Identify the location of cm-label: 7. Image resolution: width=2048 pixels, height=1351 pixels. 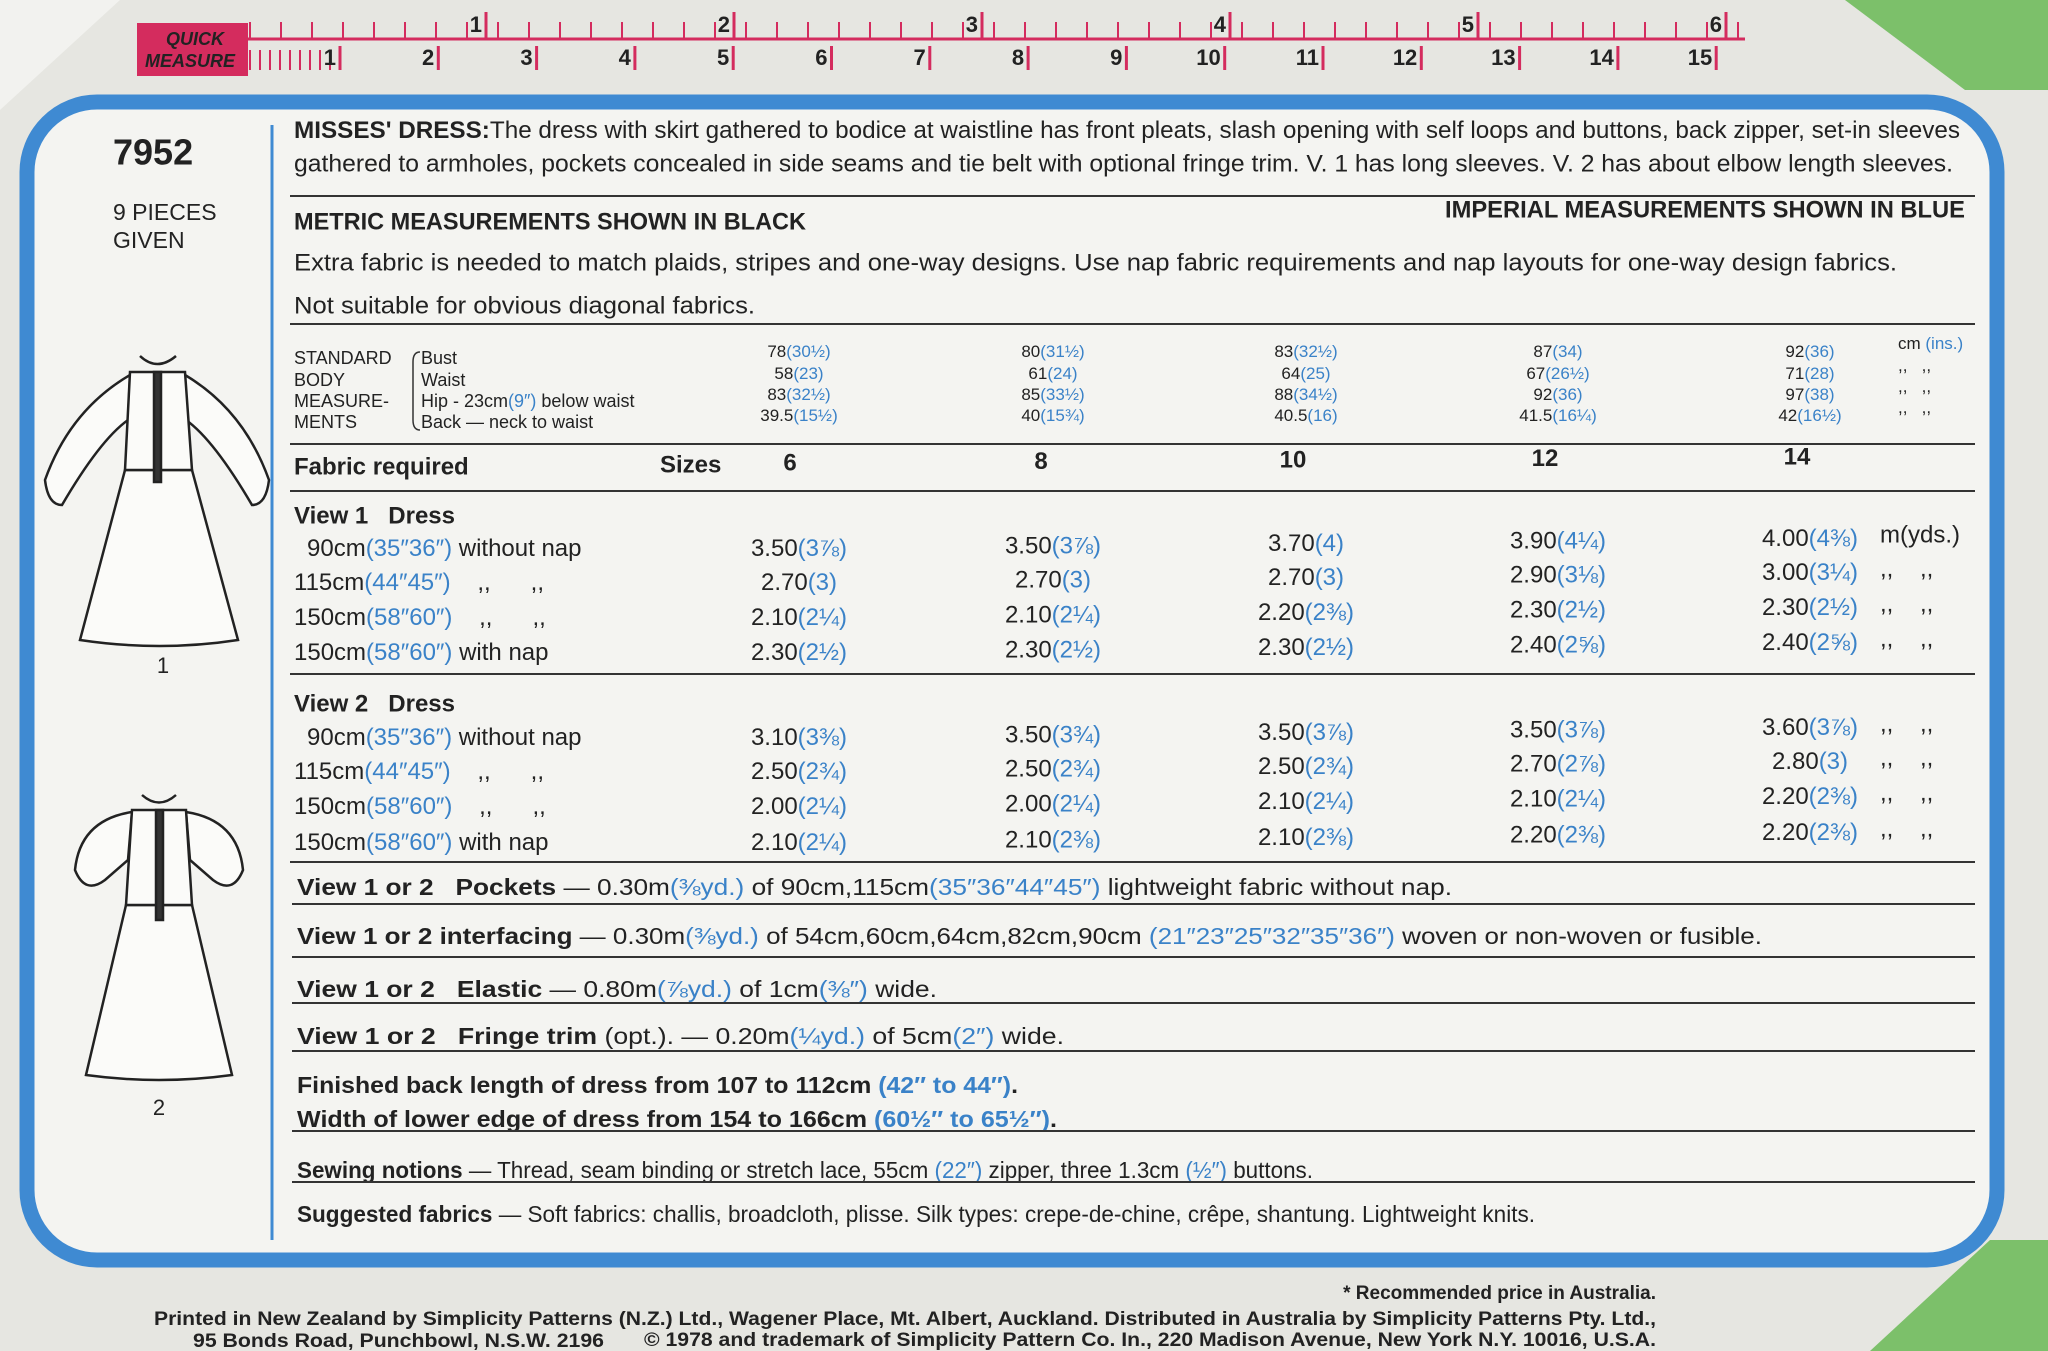
(920, 57).